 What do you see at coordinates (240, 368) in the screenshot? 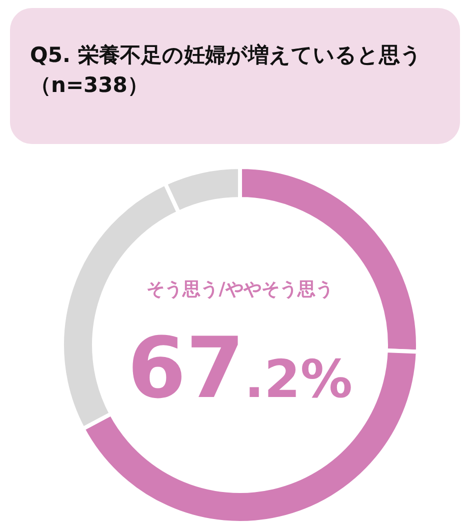
I see `text: 67.2%` at bounding box center [240, 368].